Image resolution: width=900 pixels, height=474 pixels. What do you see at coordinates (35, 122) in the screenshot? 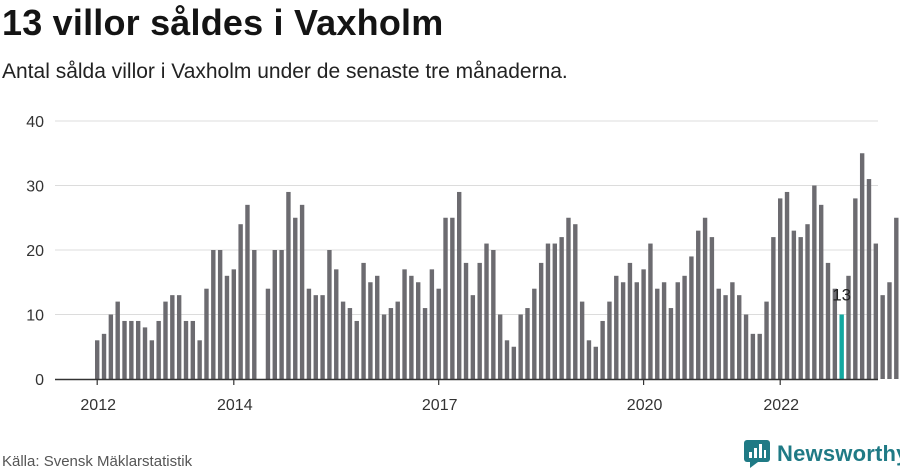
I see `y-tick-label: 40` at bounding box center [35, 122].